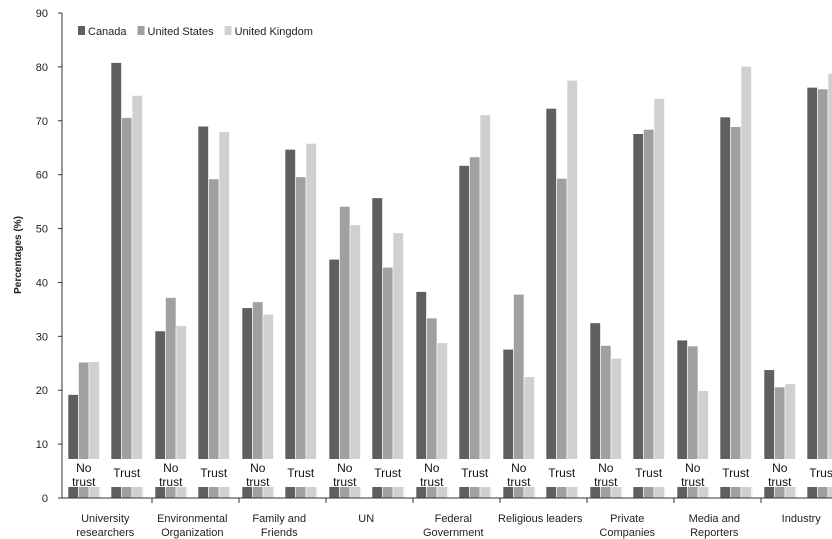 The image size is (832, 539). I want to click on legend: Canada United States United Kingdom, so click(195, 32).